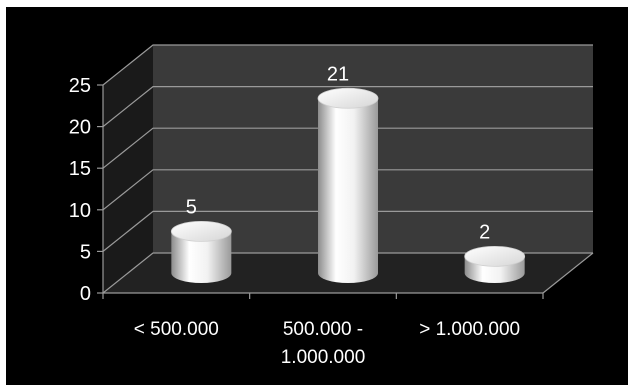 The width and height of the screenshot is (635, 391). I want to click on x-category-label-line: 500.000 -, so click(323, 329).